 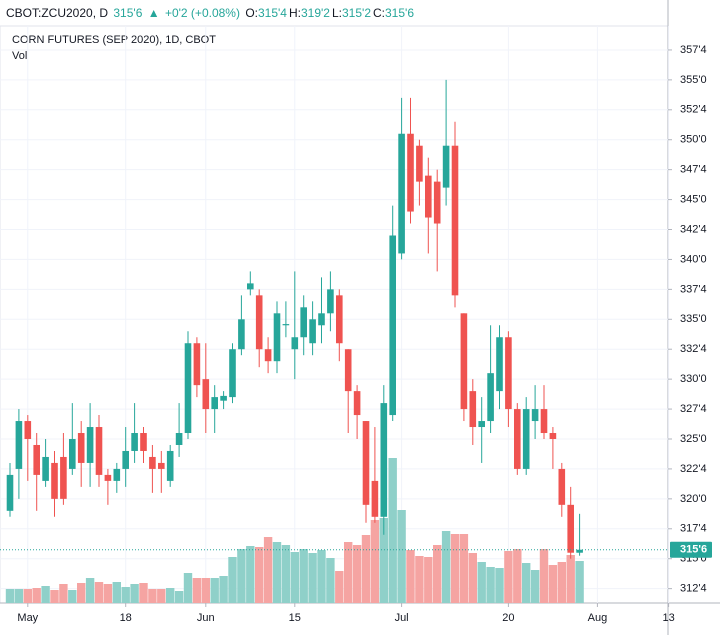 What do you see at coordinates (693, 349) in the screenshot?
I see `y-tick-label: 332'4` at bounding box center [693, 349].